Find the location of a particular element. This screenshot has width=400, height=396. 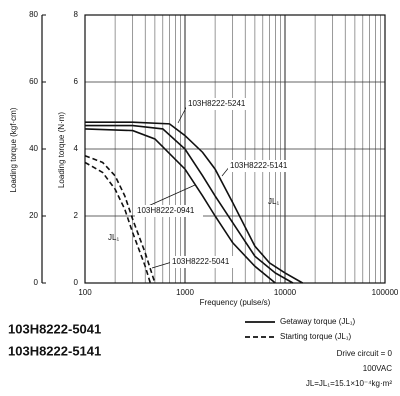

y-tick-label: 0 is located at coordinates (76, 282).